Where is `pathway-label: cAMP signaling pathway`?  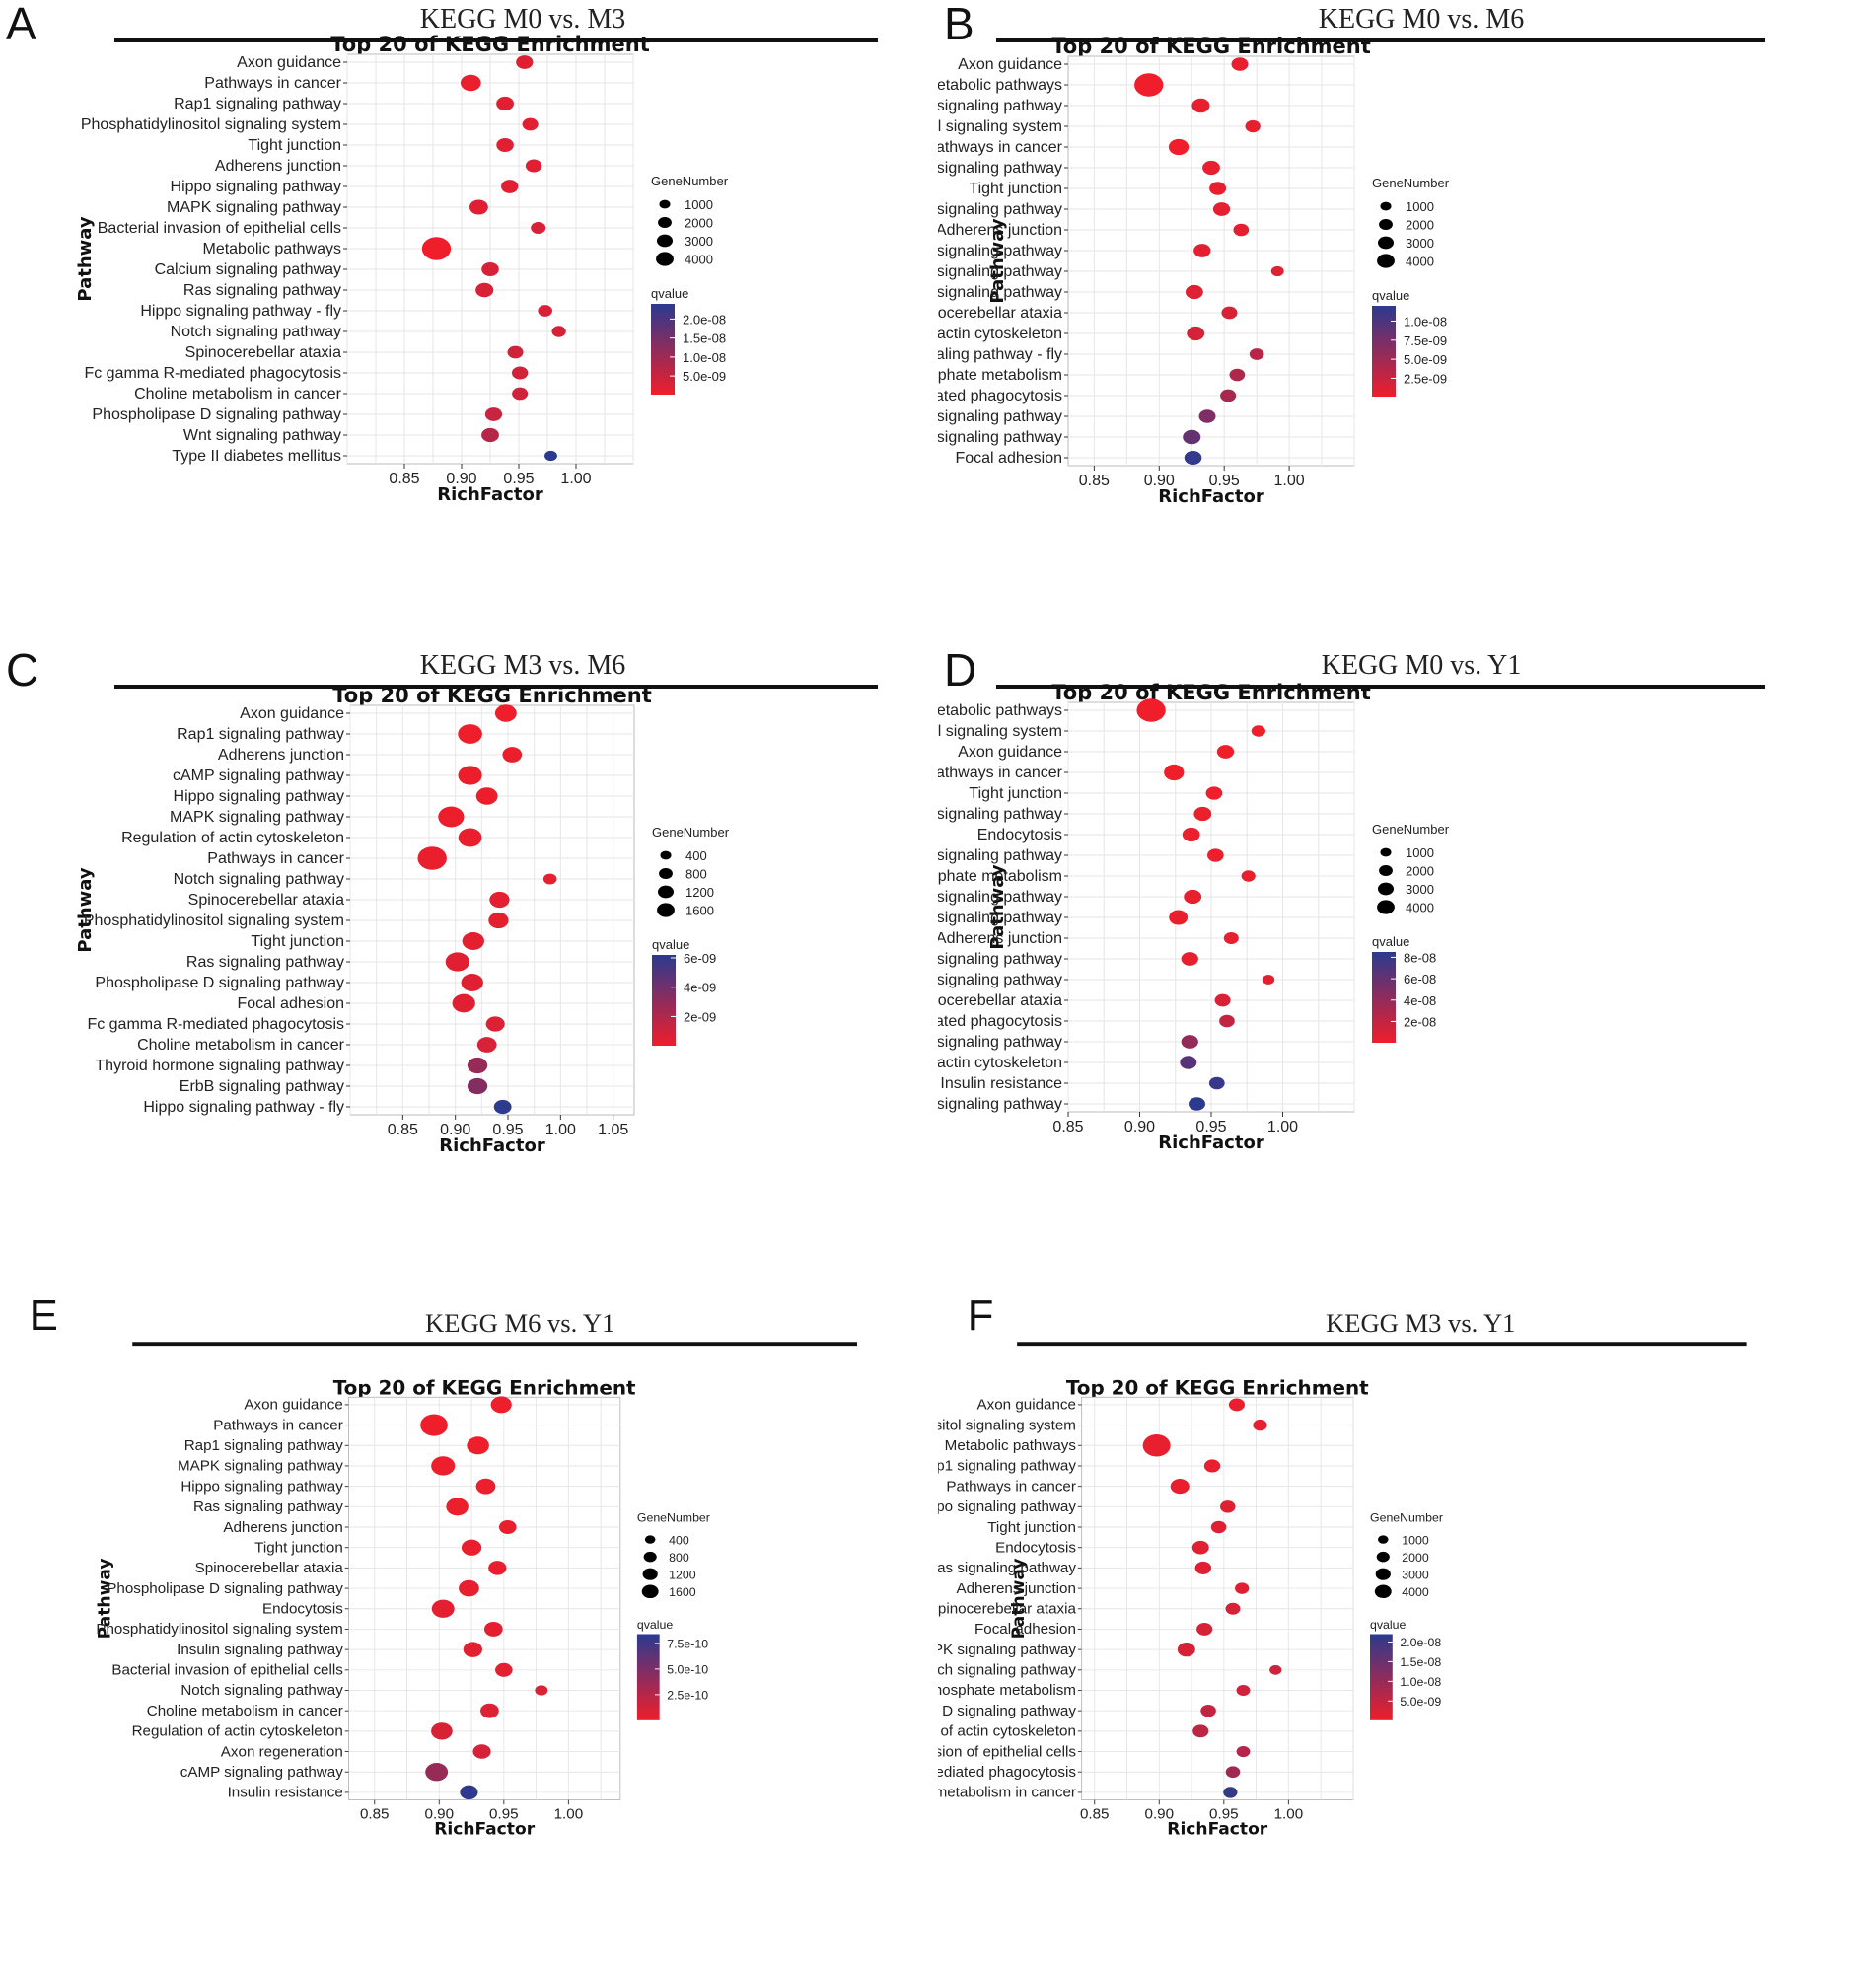 pathway-label: cAMP signaling pathway is located at coordinates (258, 775).